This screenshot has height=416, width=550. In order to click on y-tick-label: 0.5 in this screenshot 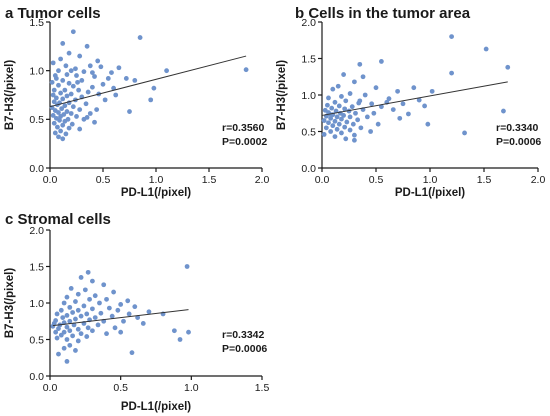, I will do `click(36, 340)`.